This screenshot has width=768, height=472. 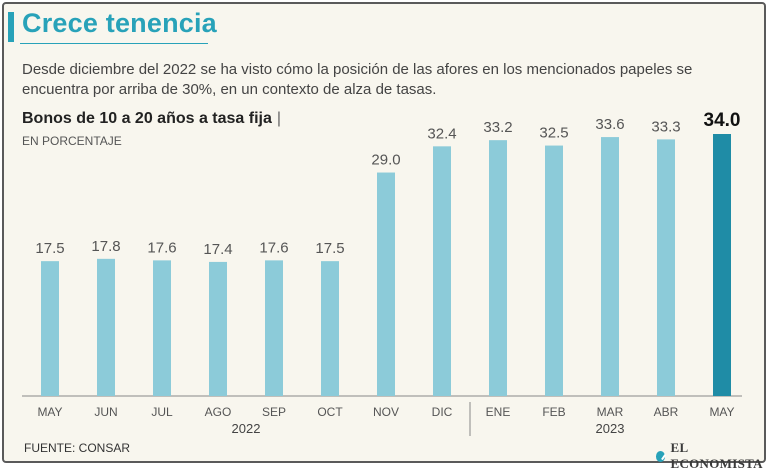 I want to click on brand-logo: EL ECONOMISTA, so click(x=712, y=456).